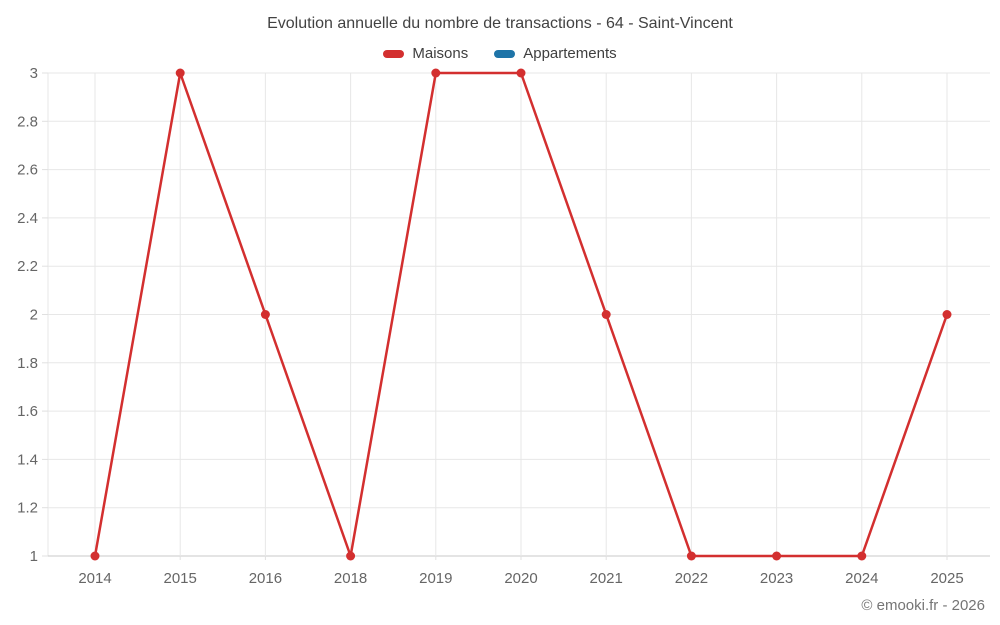 This screenshot has height=625, width=1000. I want to click on maisons-series-swatch-icon, so click(394, 53).